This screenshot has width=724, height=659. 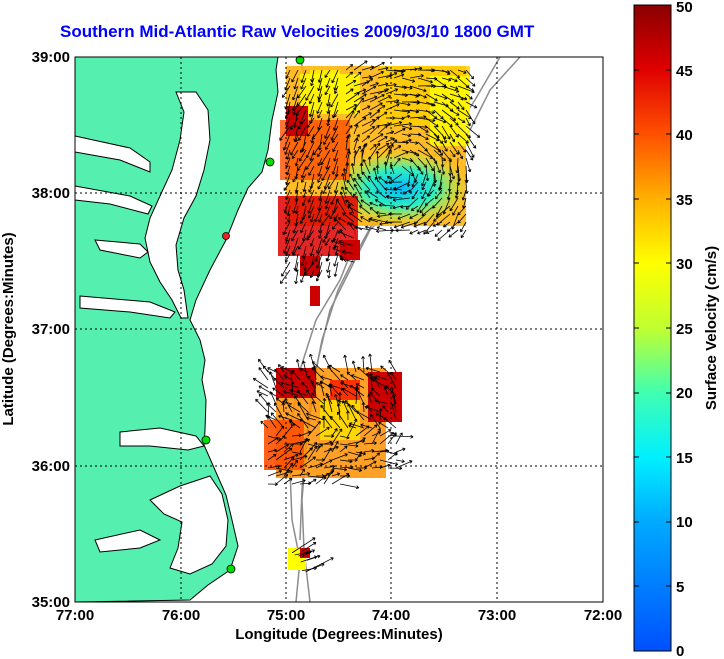 What do you see at coordinates (680, 651) in the screenshot?
I see `colorbar-tick-label: 0` at bounding box center [680, 651].